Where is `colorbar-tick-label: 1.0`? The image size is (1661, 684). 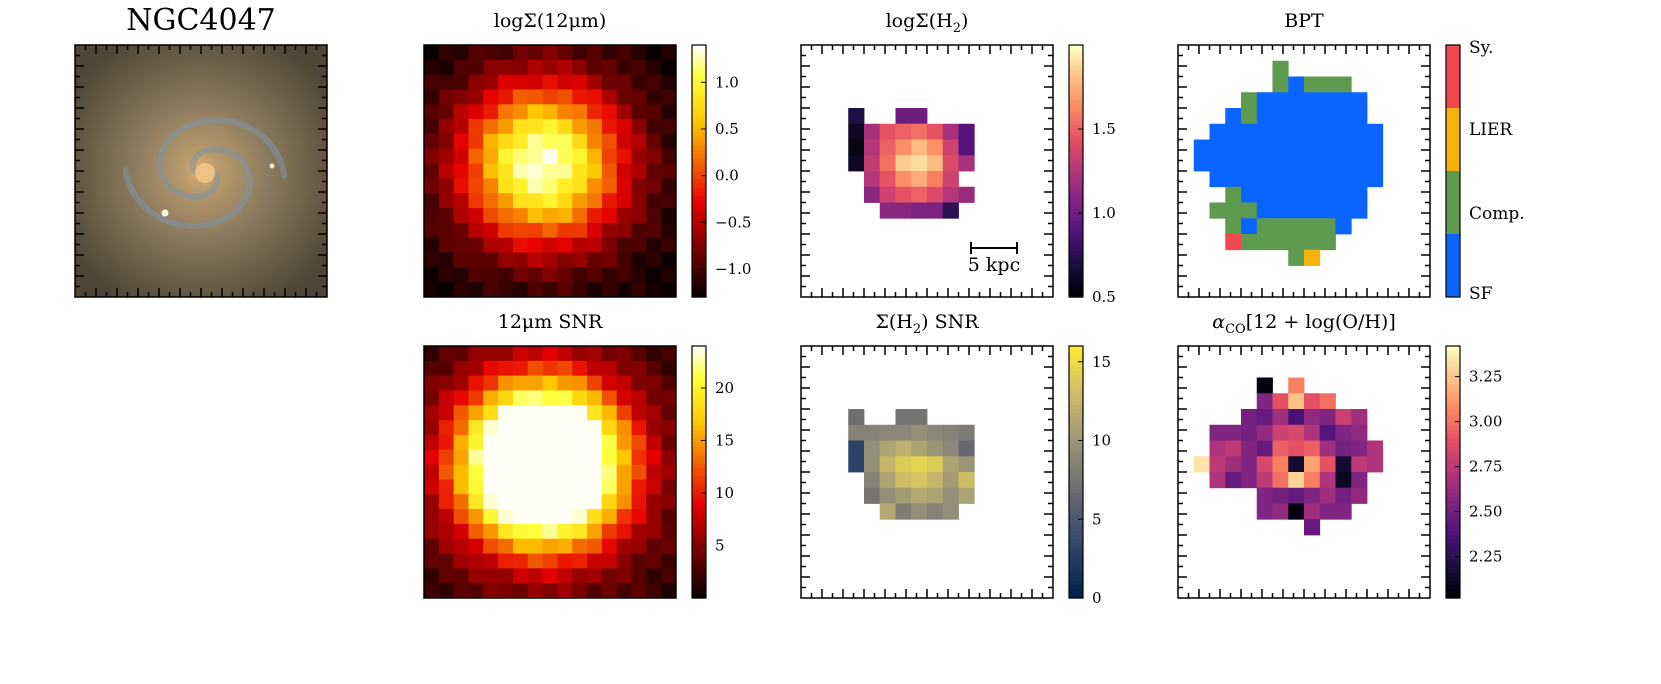
colorbar-tick-label: 1.0 is located at coordinates (1104, 213).